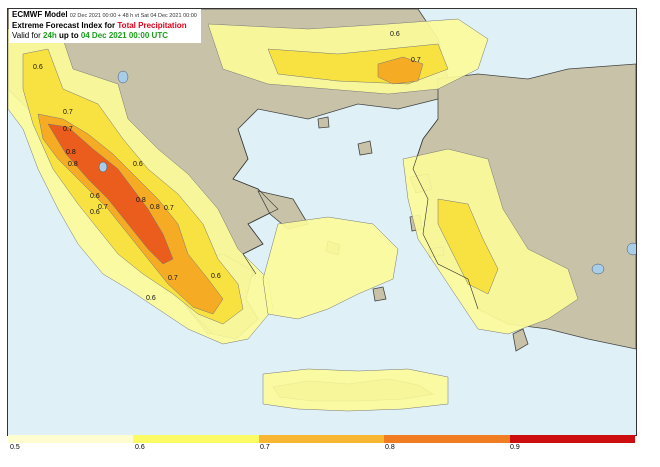 The width and height of the screenshot is (660, 467). I want to click on legend-tick: 0.8, so click(390, 447).